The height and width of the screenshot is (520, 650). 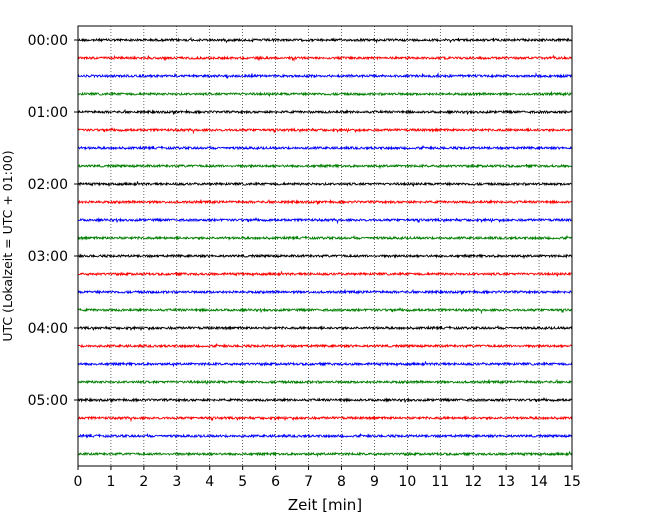 What do you see at coordinates (143, 482) in the screenshot?
I see `x-tick-label: 2` at bounding box center [143, 482].